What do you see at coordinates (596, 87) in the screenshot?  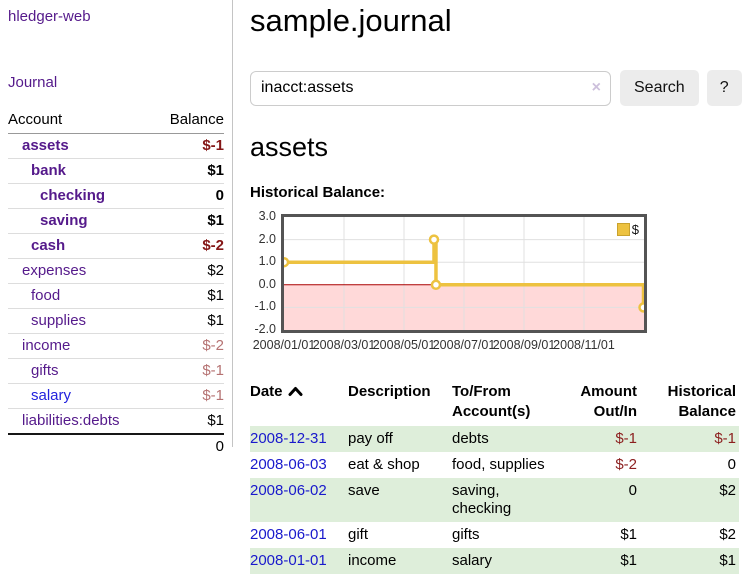 I see `clear-search-icon: ×` at bounding box center [596, 87].